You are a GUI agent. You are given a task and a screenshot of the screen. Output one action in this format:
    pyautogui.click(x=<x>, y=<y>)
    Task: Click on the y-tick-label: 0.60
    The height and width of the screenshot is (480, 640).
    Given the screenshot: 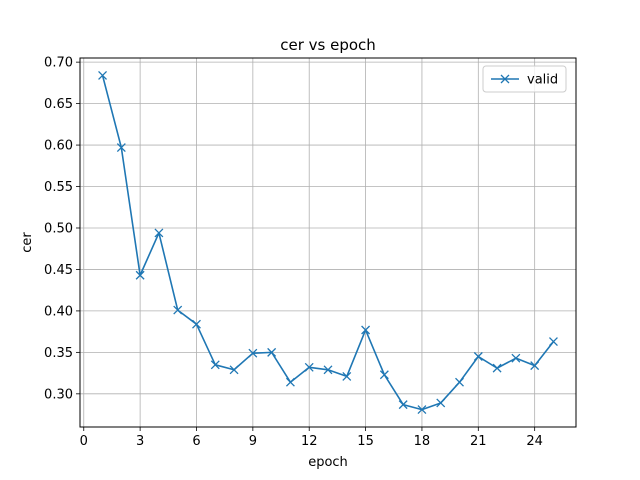 What is the action you would take?
    pyautogui.click(x=58, y=146)
    